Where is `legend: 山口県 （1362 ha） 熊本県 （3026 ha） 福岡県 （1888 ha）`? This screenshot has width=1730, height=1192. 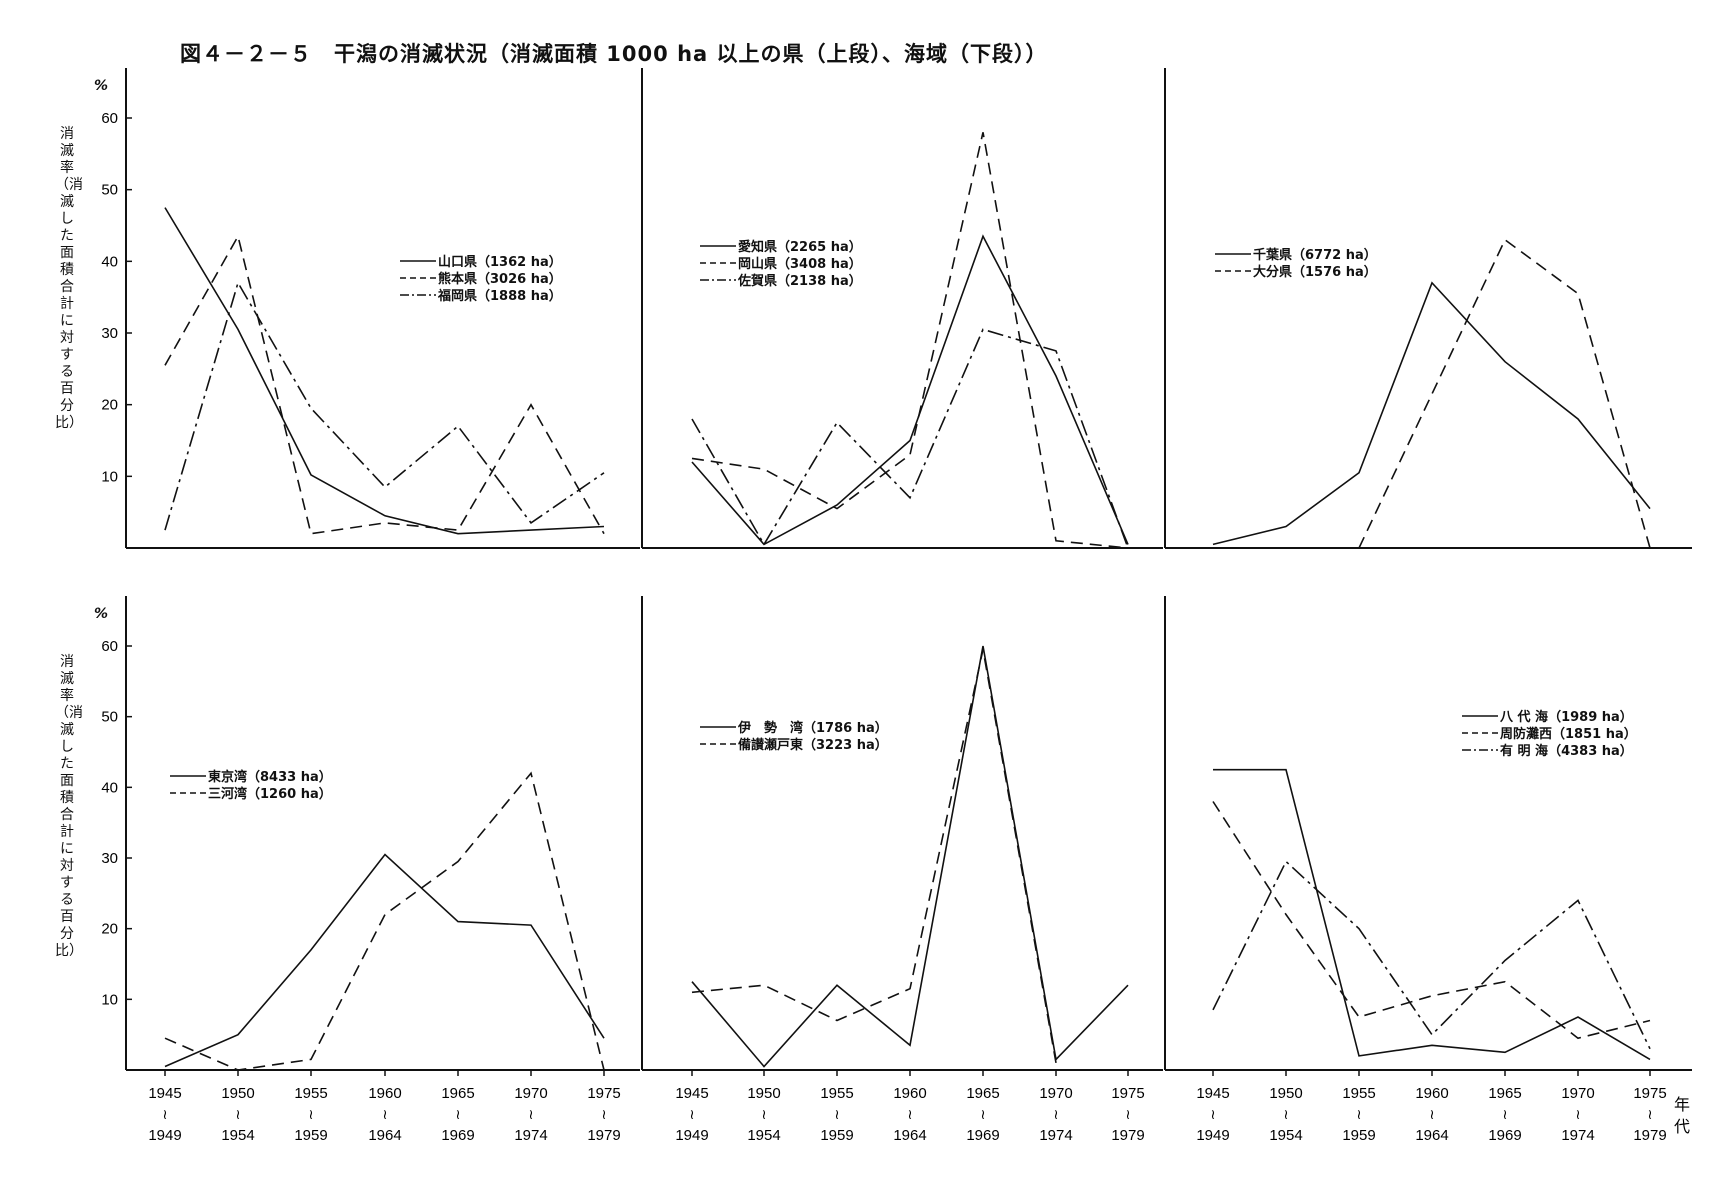
legend: 山口県 （1362 ha） 熊本県 （3026 ha） 福岡県 （1888 ha） is located at coordinates (481, 278).